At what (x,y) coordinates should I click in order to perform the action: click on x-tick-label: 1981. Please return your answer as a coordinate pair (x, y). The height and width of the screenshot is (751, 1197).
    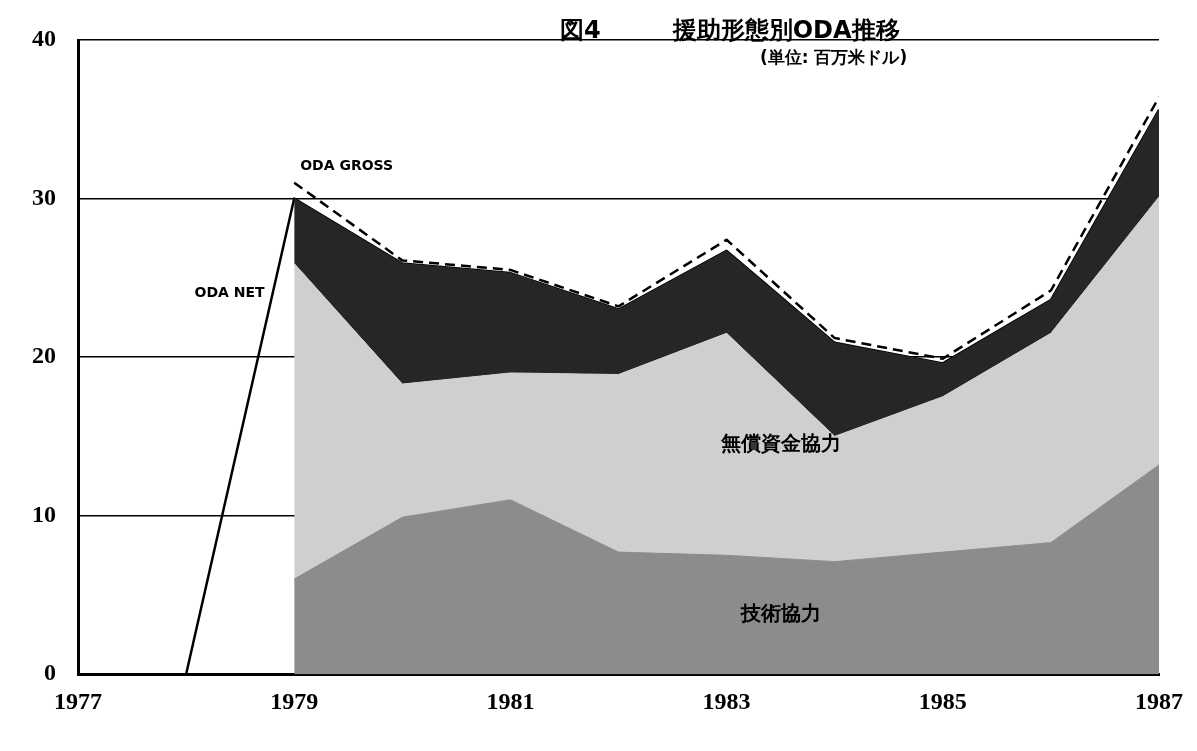
    Looking at the image, I should click on (510, 700).